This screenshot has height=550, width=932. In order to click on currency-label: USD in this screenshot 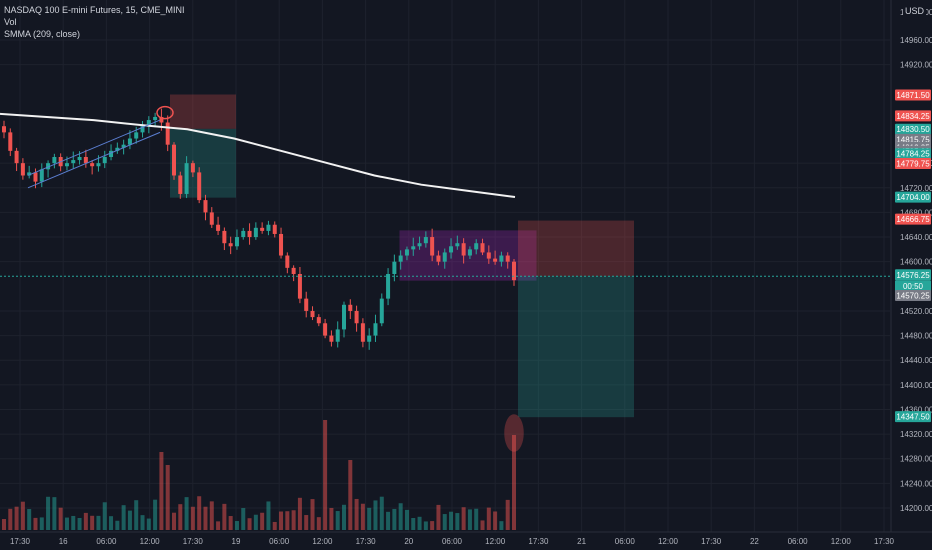, I will do `click(914, 11)`.